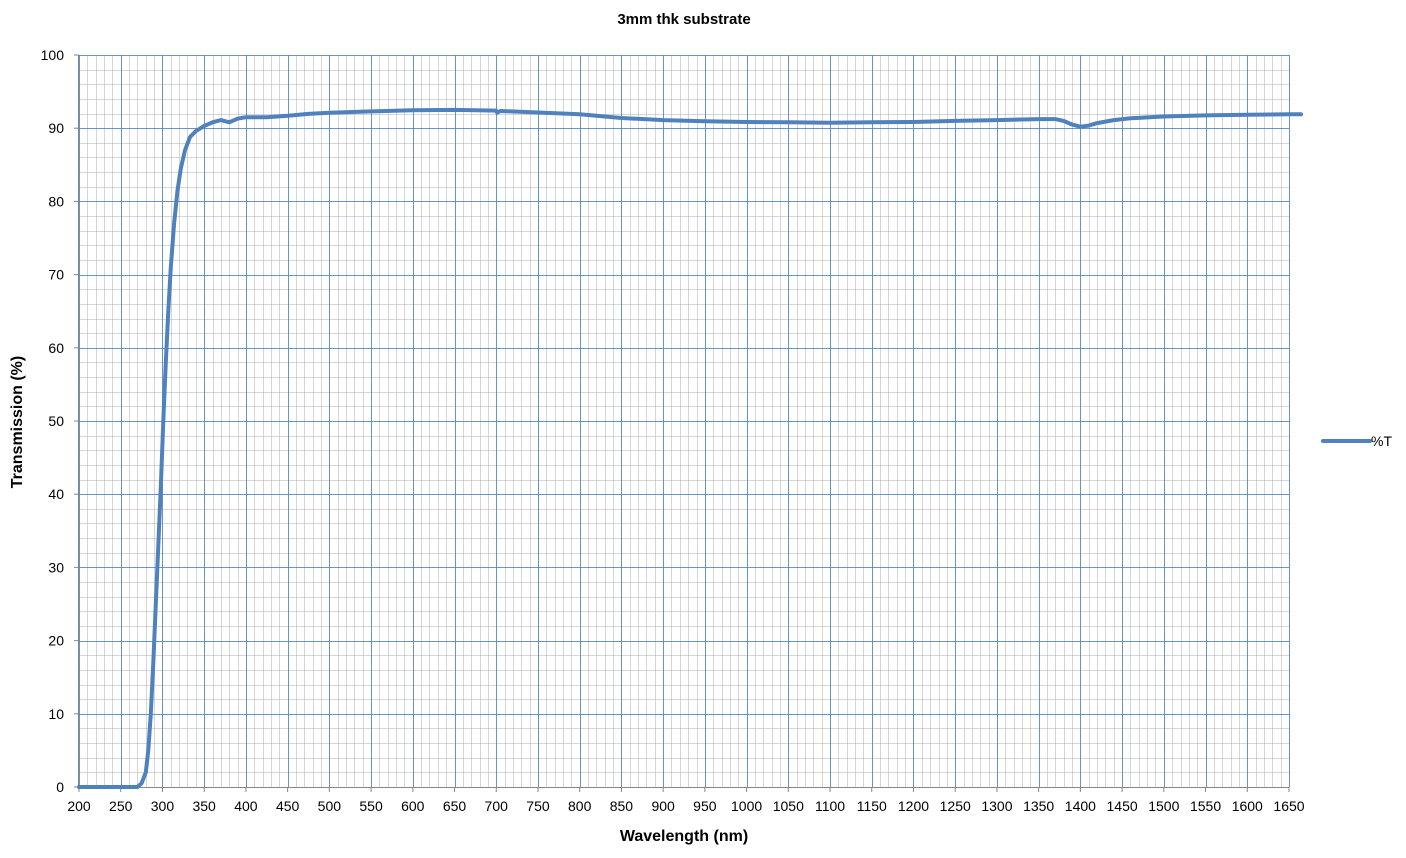 The image size is (1406, 858). What do you see at coordinates (56, 201) in the screenshot?
I see `y-tick-label: 80` at bounding box center [56, 201].